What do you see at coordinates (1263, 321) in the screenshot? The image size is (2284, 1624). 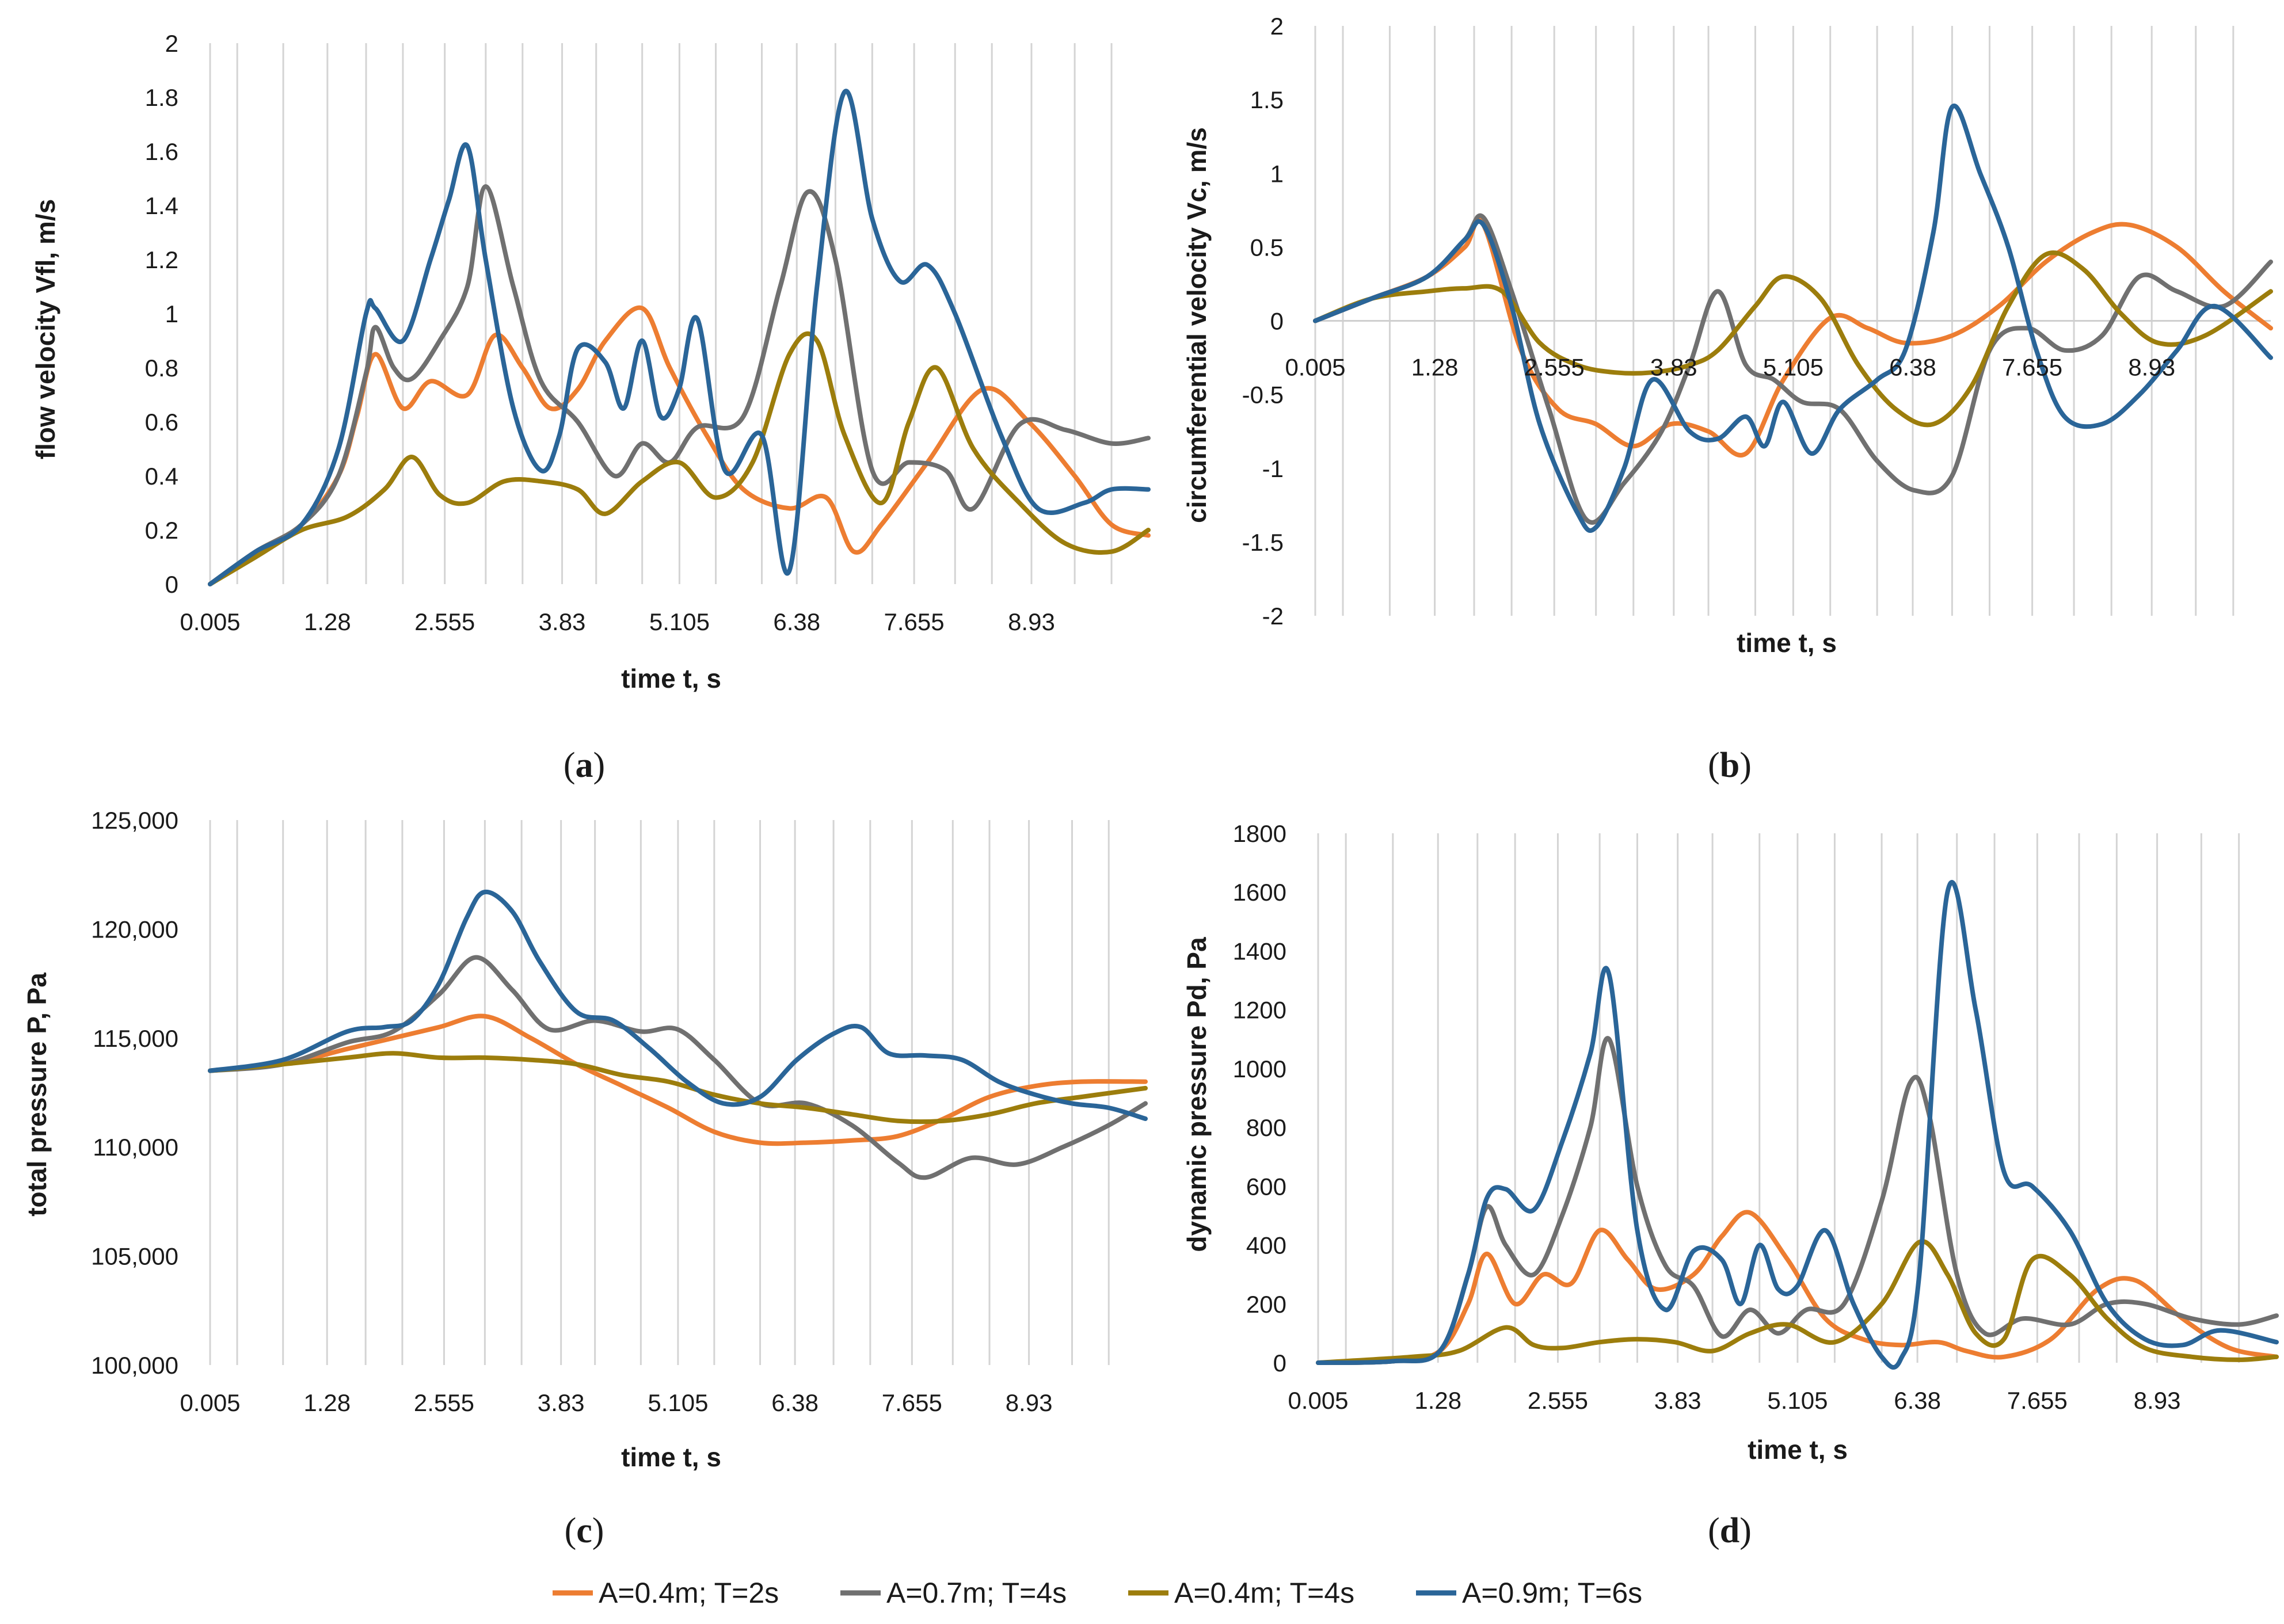 I see `y-ticks-b: -2 -1.5 -1 -0.5 0 0.5 1 1.5 2` at bounding box center [1263, 321].